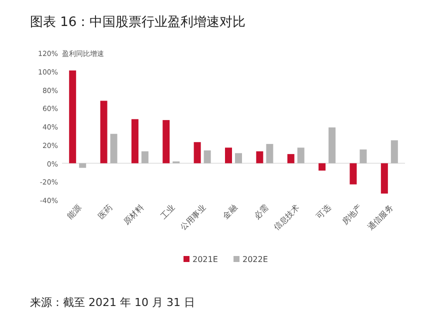 This screenshot has height=320, width=445. Describe the element at coordinates (105, 212) in the screenshot. I see `x-tick-label: 医药` at that location.